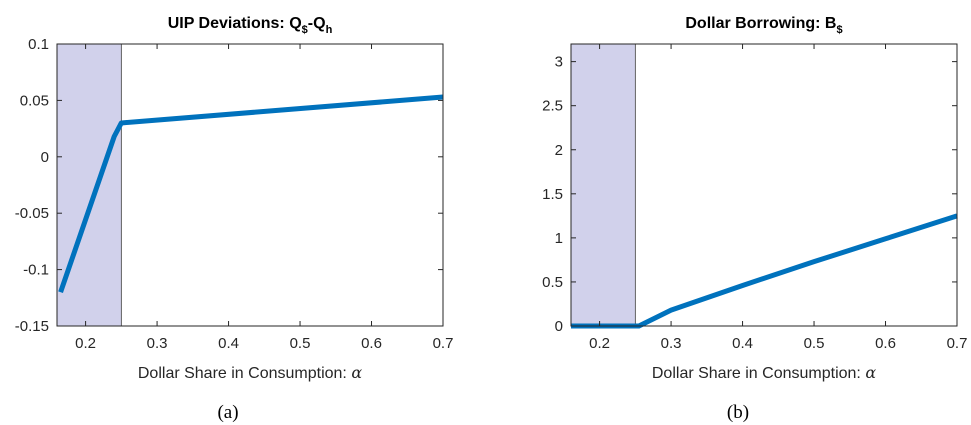 The width and height of the screenshot is (971, 425). I want to click on y-tick-label: 3, so click(559, 62).